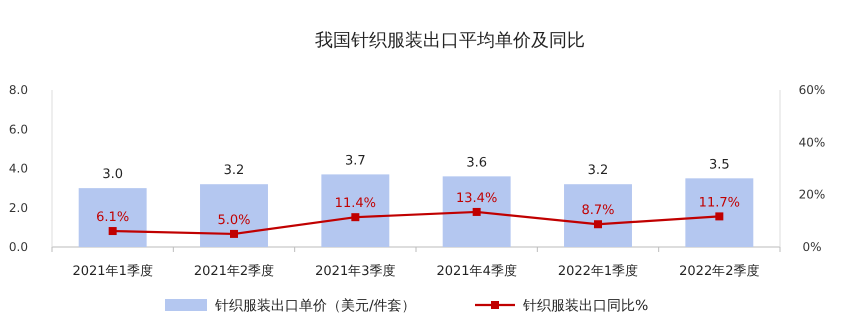  I want to click on x-tick-label: 2021年2季度, so click(234, 271).